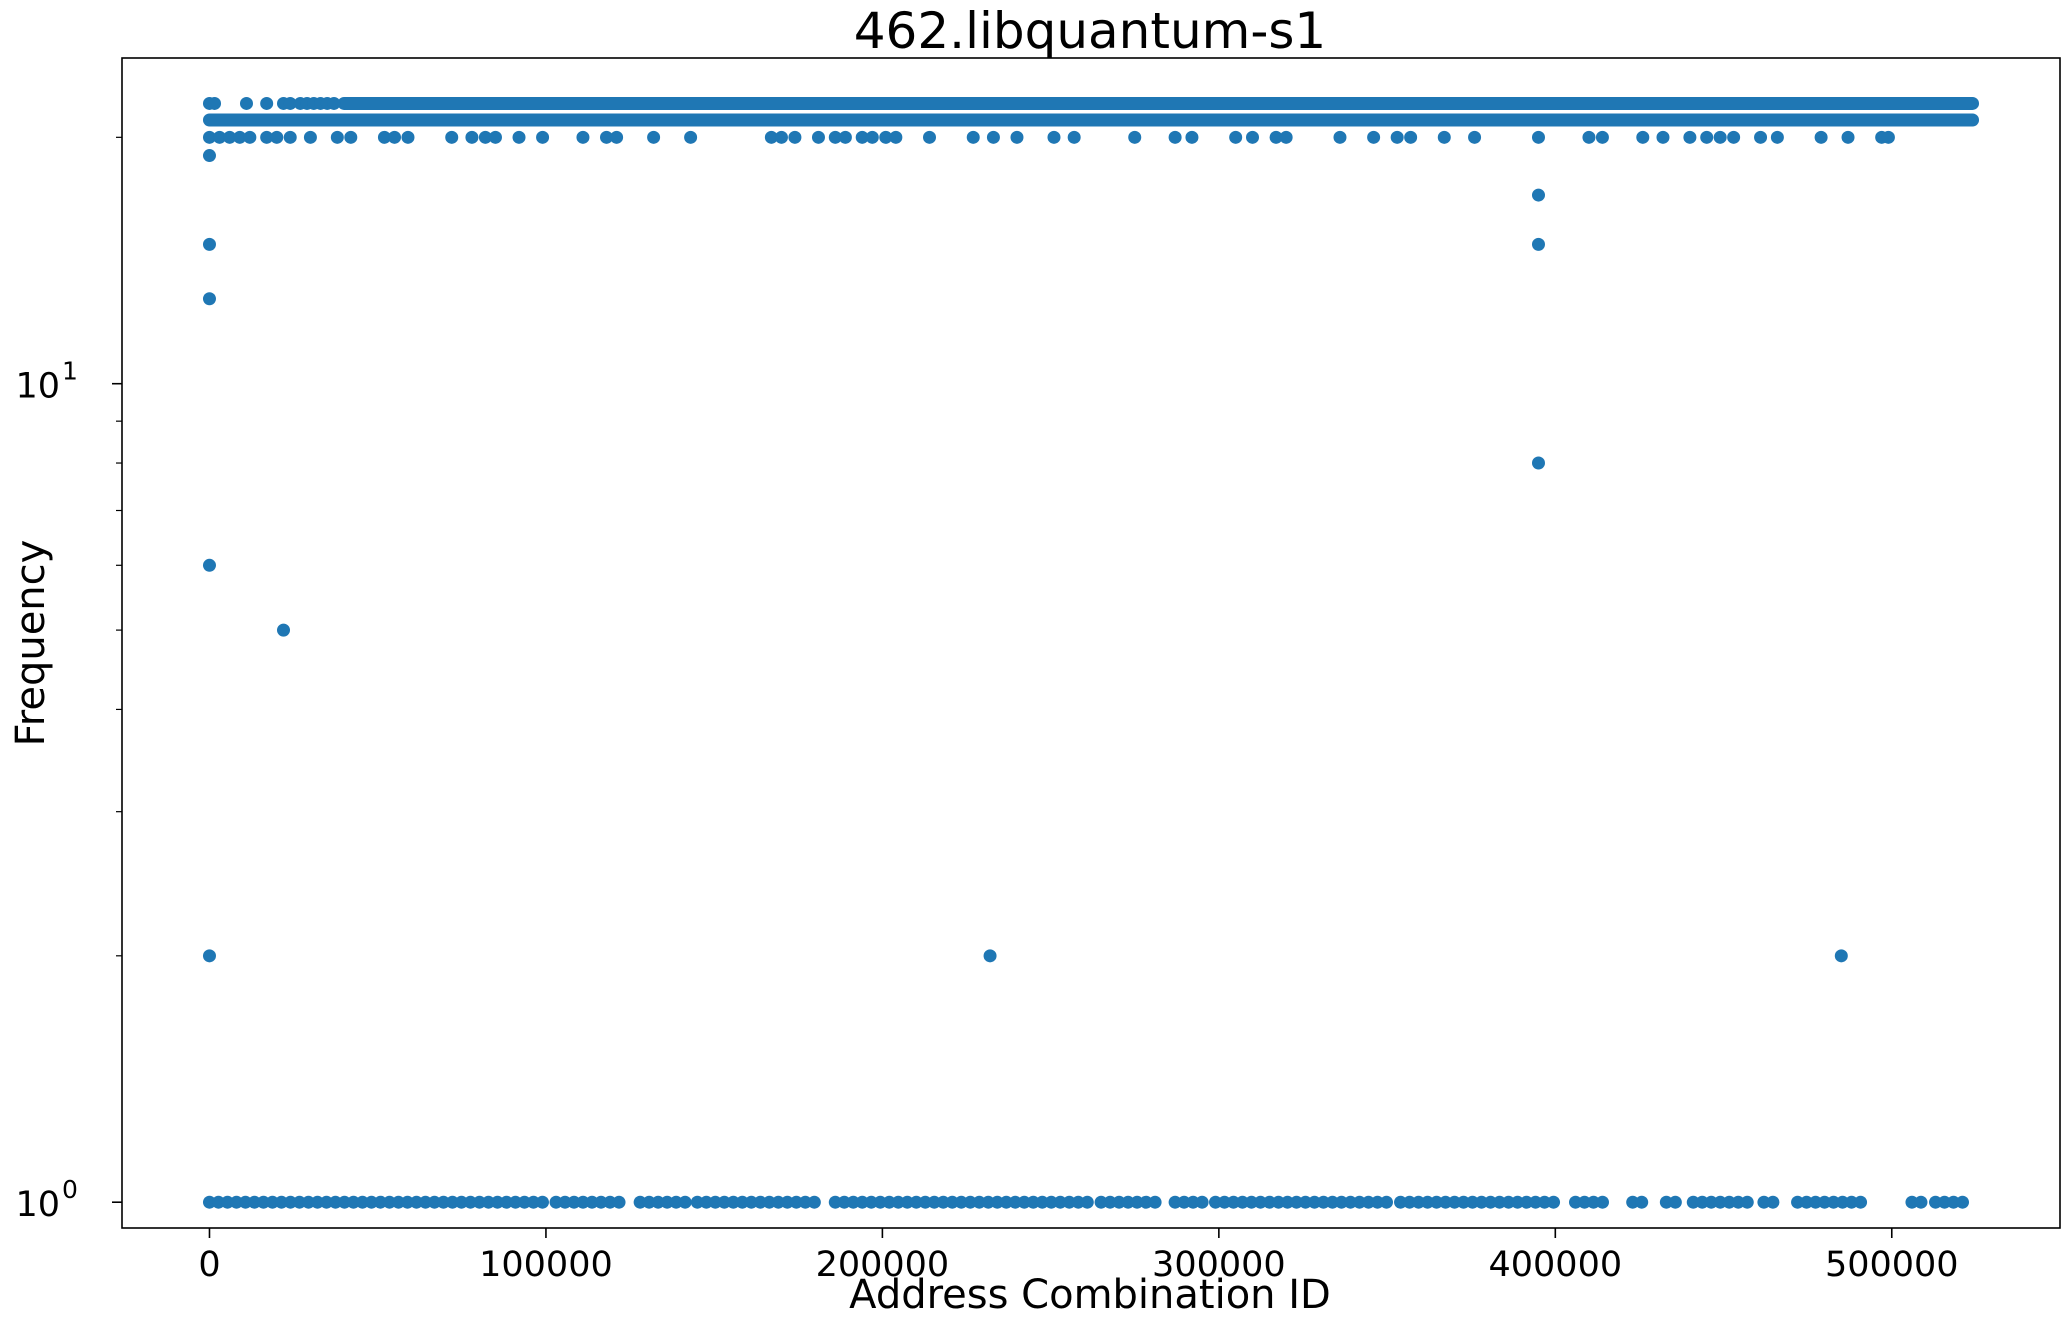 The width and height of the screenshot is (2068, 1324). I want to click on x-tick-label: 0, so click(209, 1265).